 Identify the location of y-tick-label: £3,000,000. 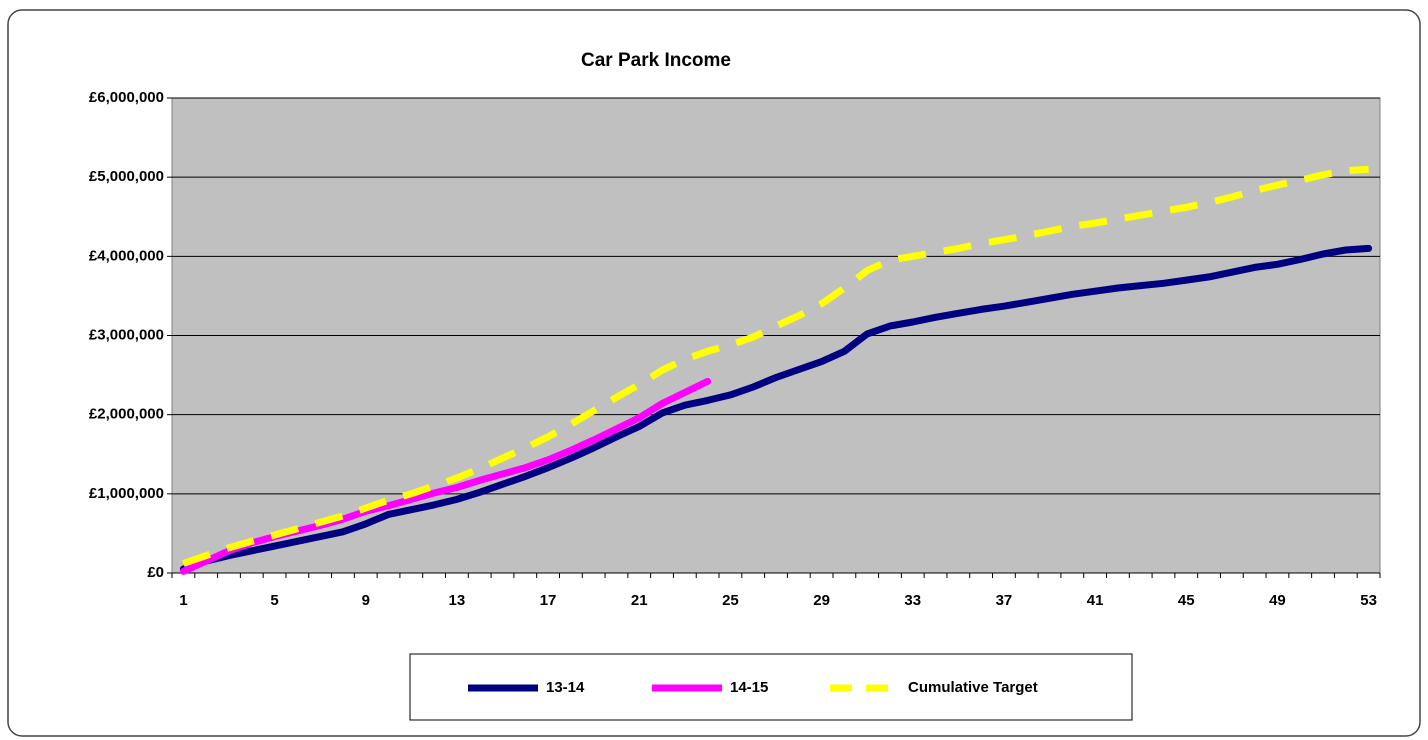
(126, 334).